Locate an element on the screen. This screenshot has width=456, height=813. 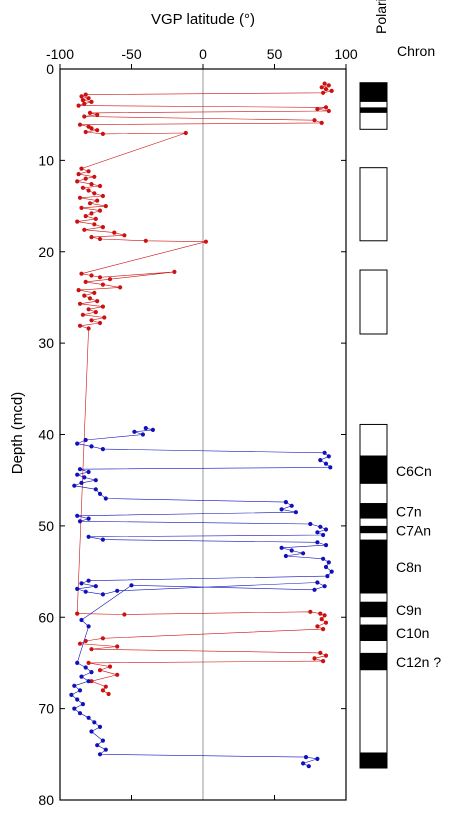
chron-labels: C6Cn C7n C7An C8n C9n C10n C12n ? is located at coordinates (418, 566).